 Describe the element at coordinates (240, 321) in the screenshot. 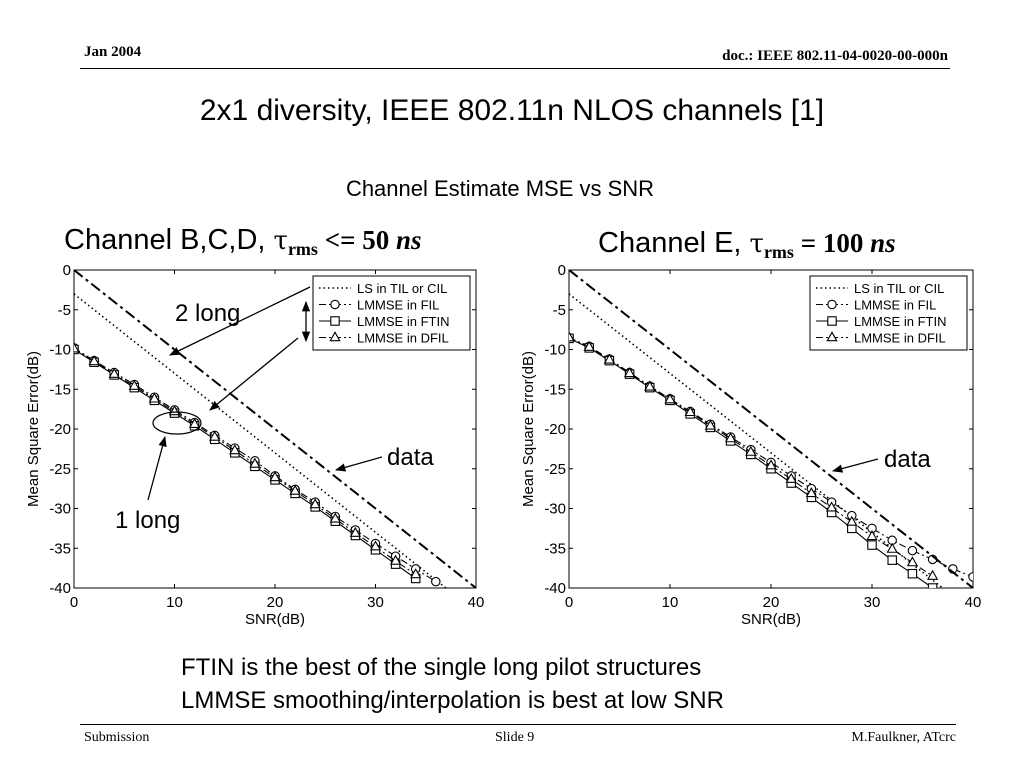

I see `two-long-arrow-ls` at that location.